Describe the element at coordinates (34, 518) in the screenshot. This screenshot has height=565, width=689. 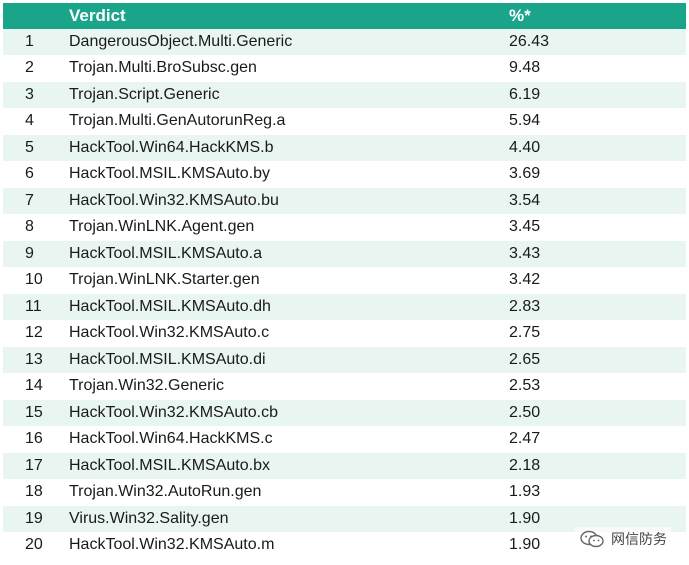
I see `cell-rank: 19` at that location.